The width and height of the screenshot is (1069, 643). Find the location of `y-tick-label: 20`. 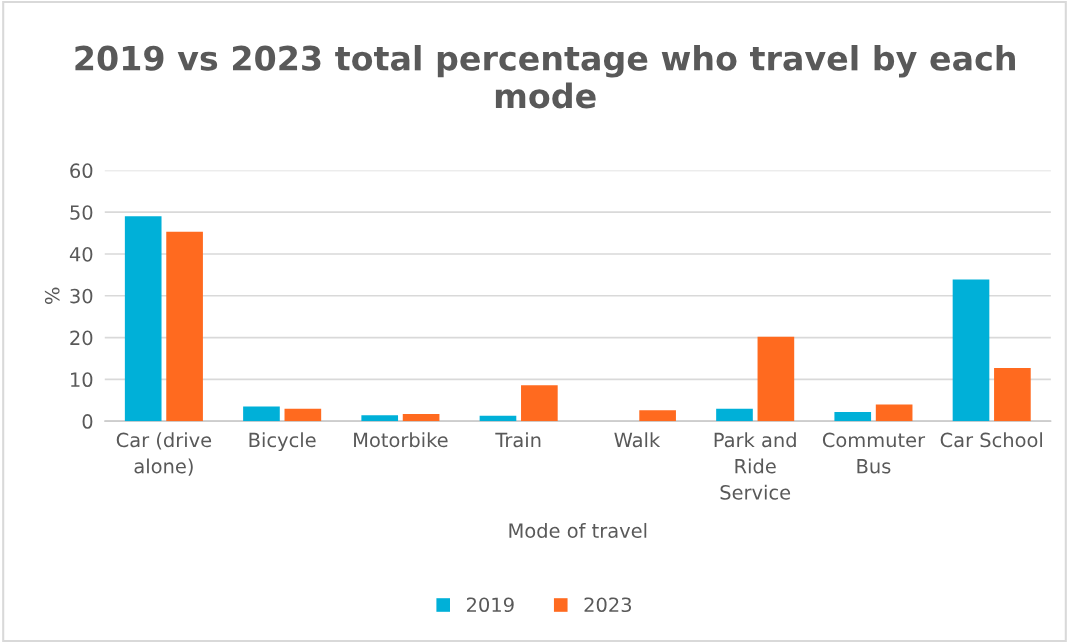

y-tick-label: 20 is located at coordinates (81, 338).